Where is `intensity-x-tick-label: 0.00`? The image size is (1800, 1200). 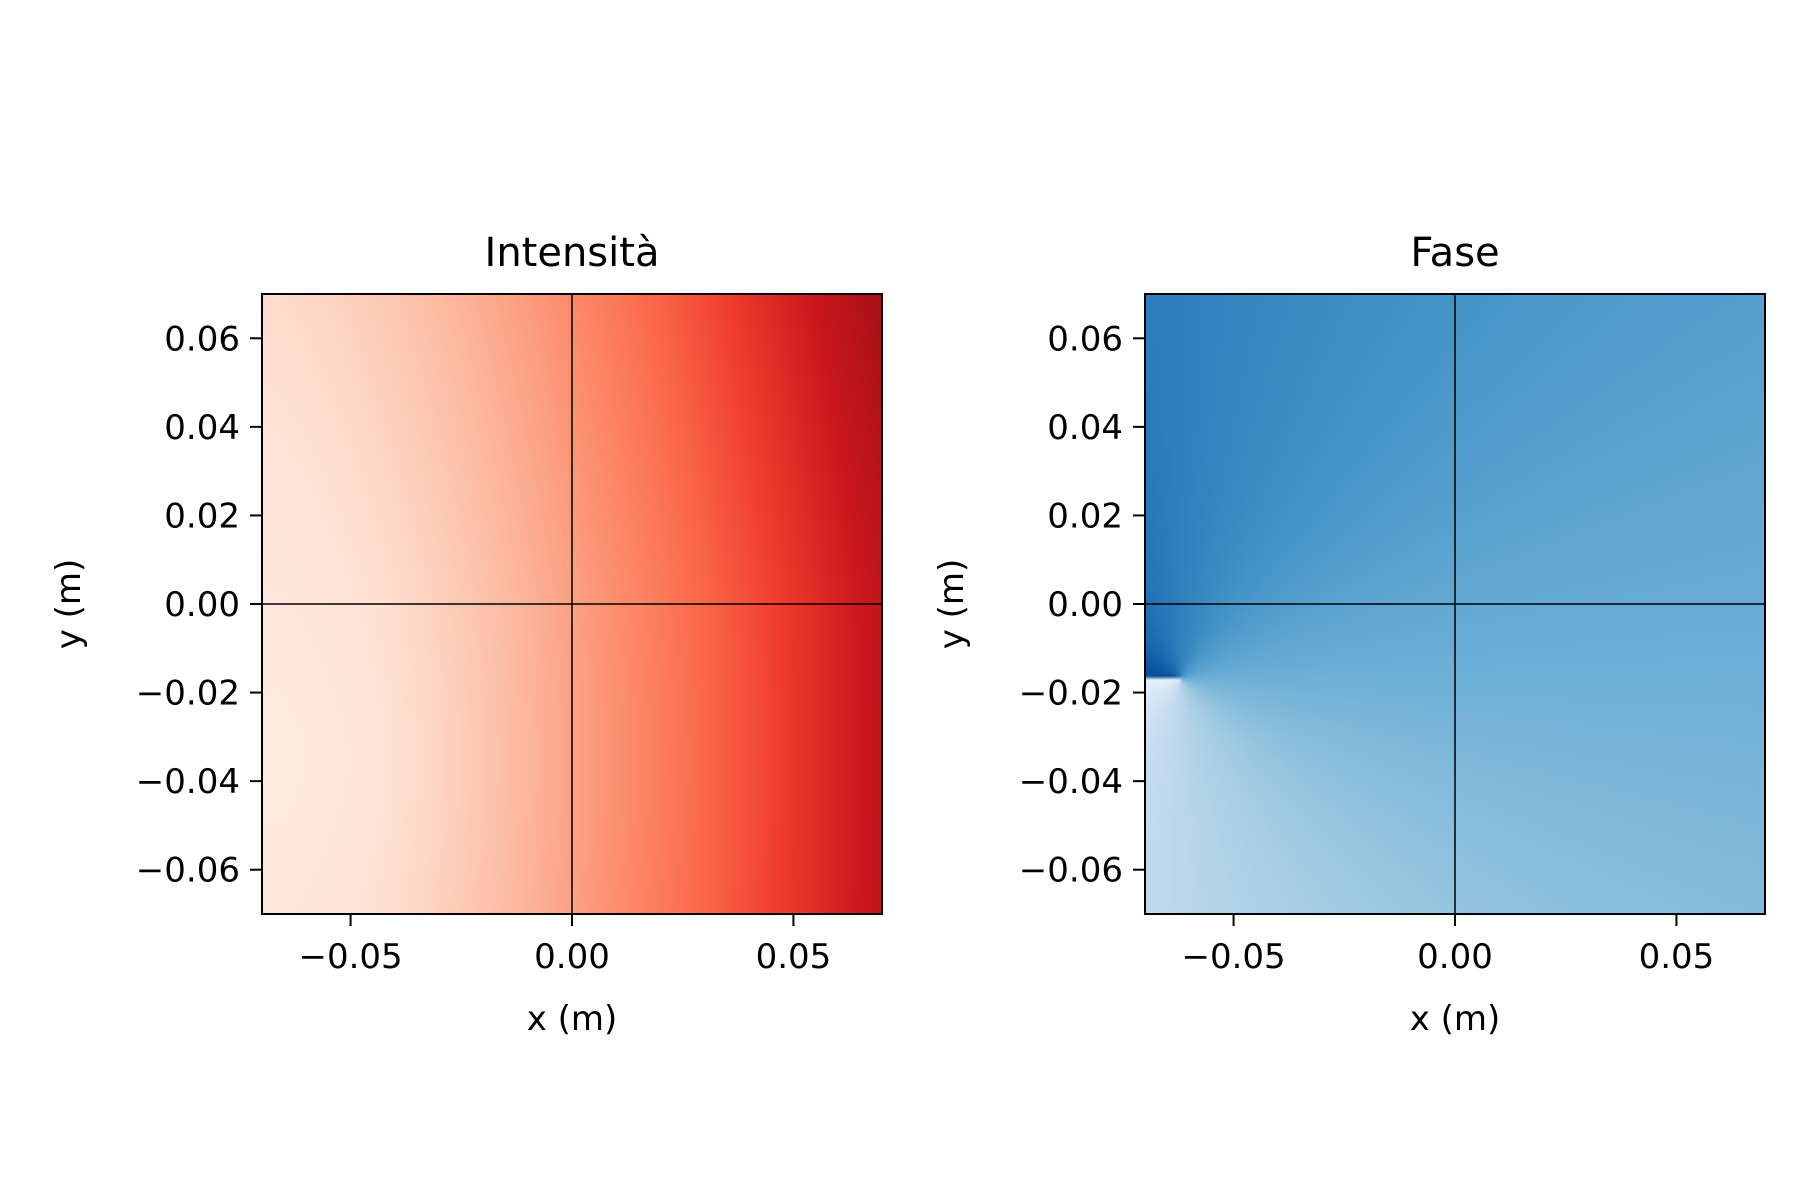
intensity-x-tick-label: 0.00 is located at coordinates (572, 957).